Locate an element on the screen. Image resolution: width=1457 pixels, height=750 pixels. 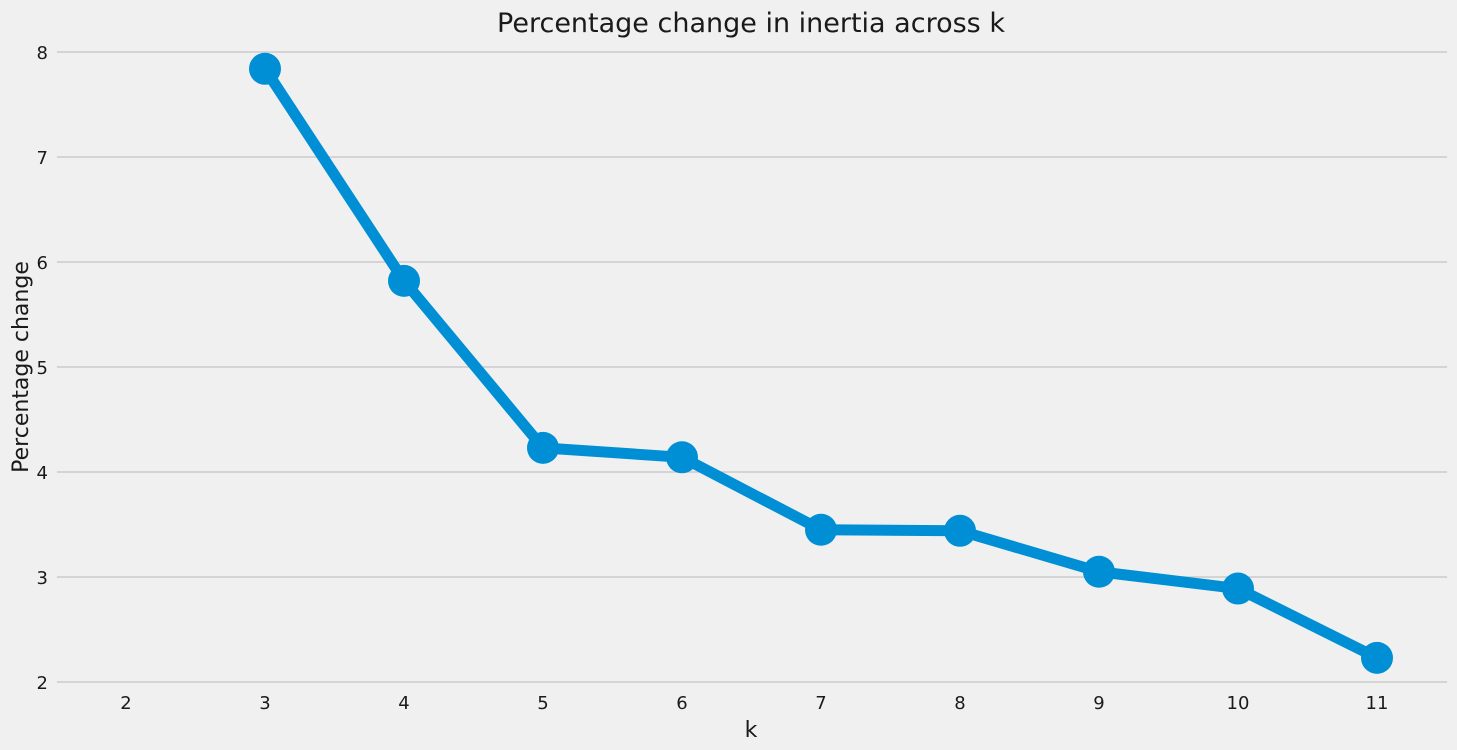
y-tick-label: 8 is located at coordinates (42, 53).